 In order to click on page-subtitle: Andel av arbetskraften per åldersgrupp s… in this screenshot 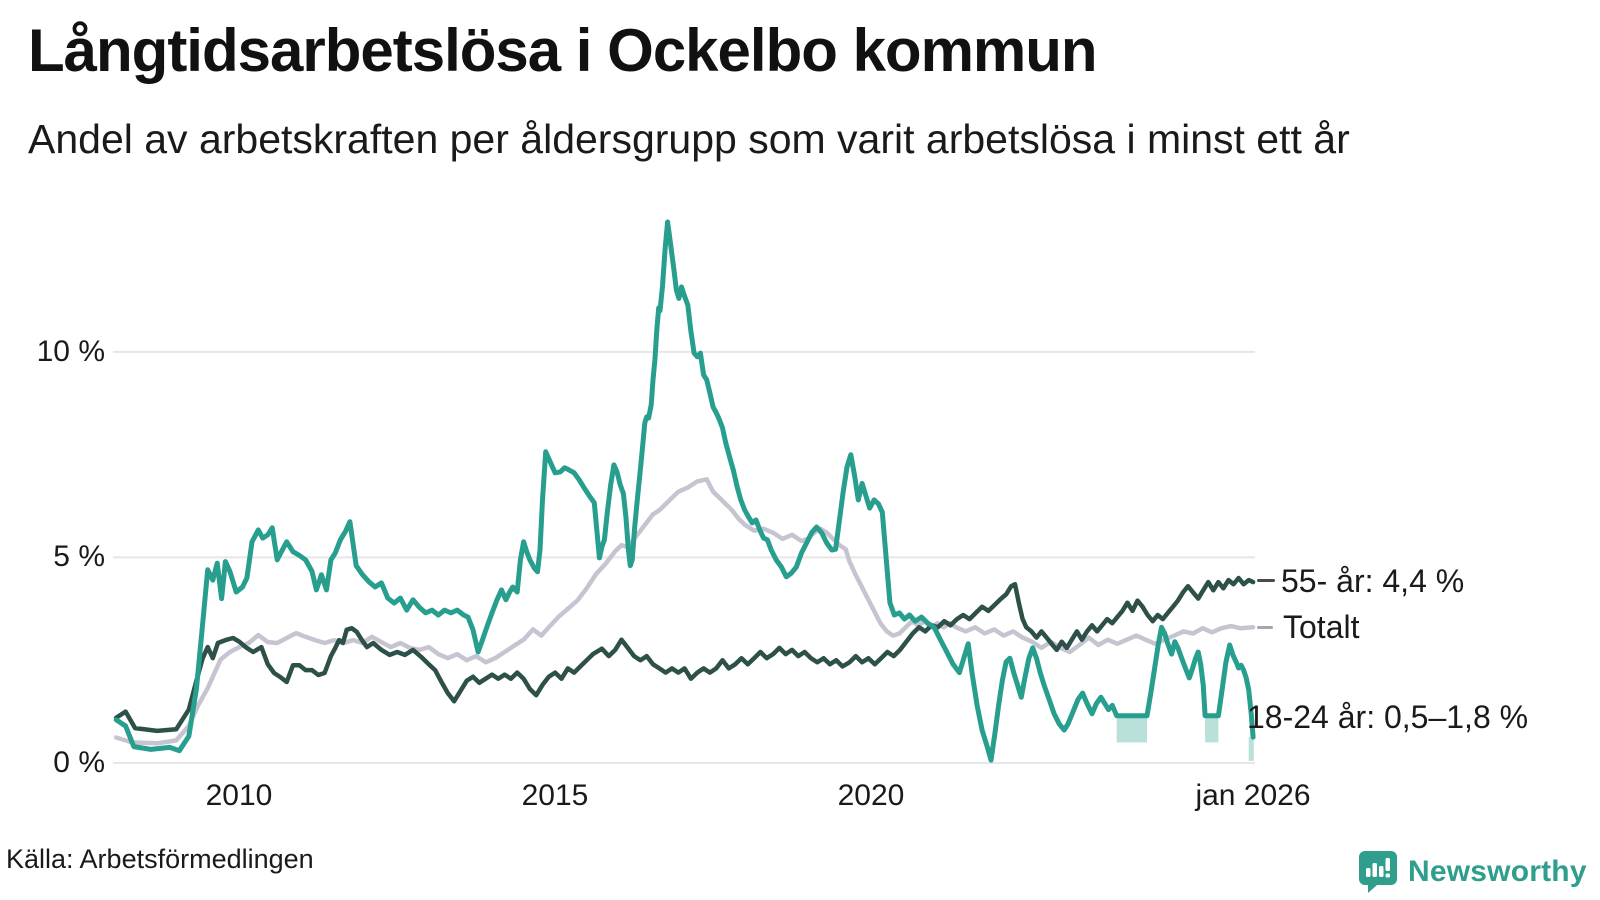, I will do `click(689, 139)`.